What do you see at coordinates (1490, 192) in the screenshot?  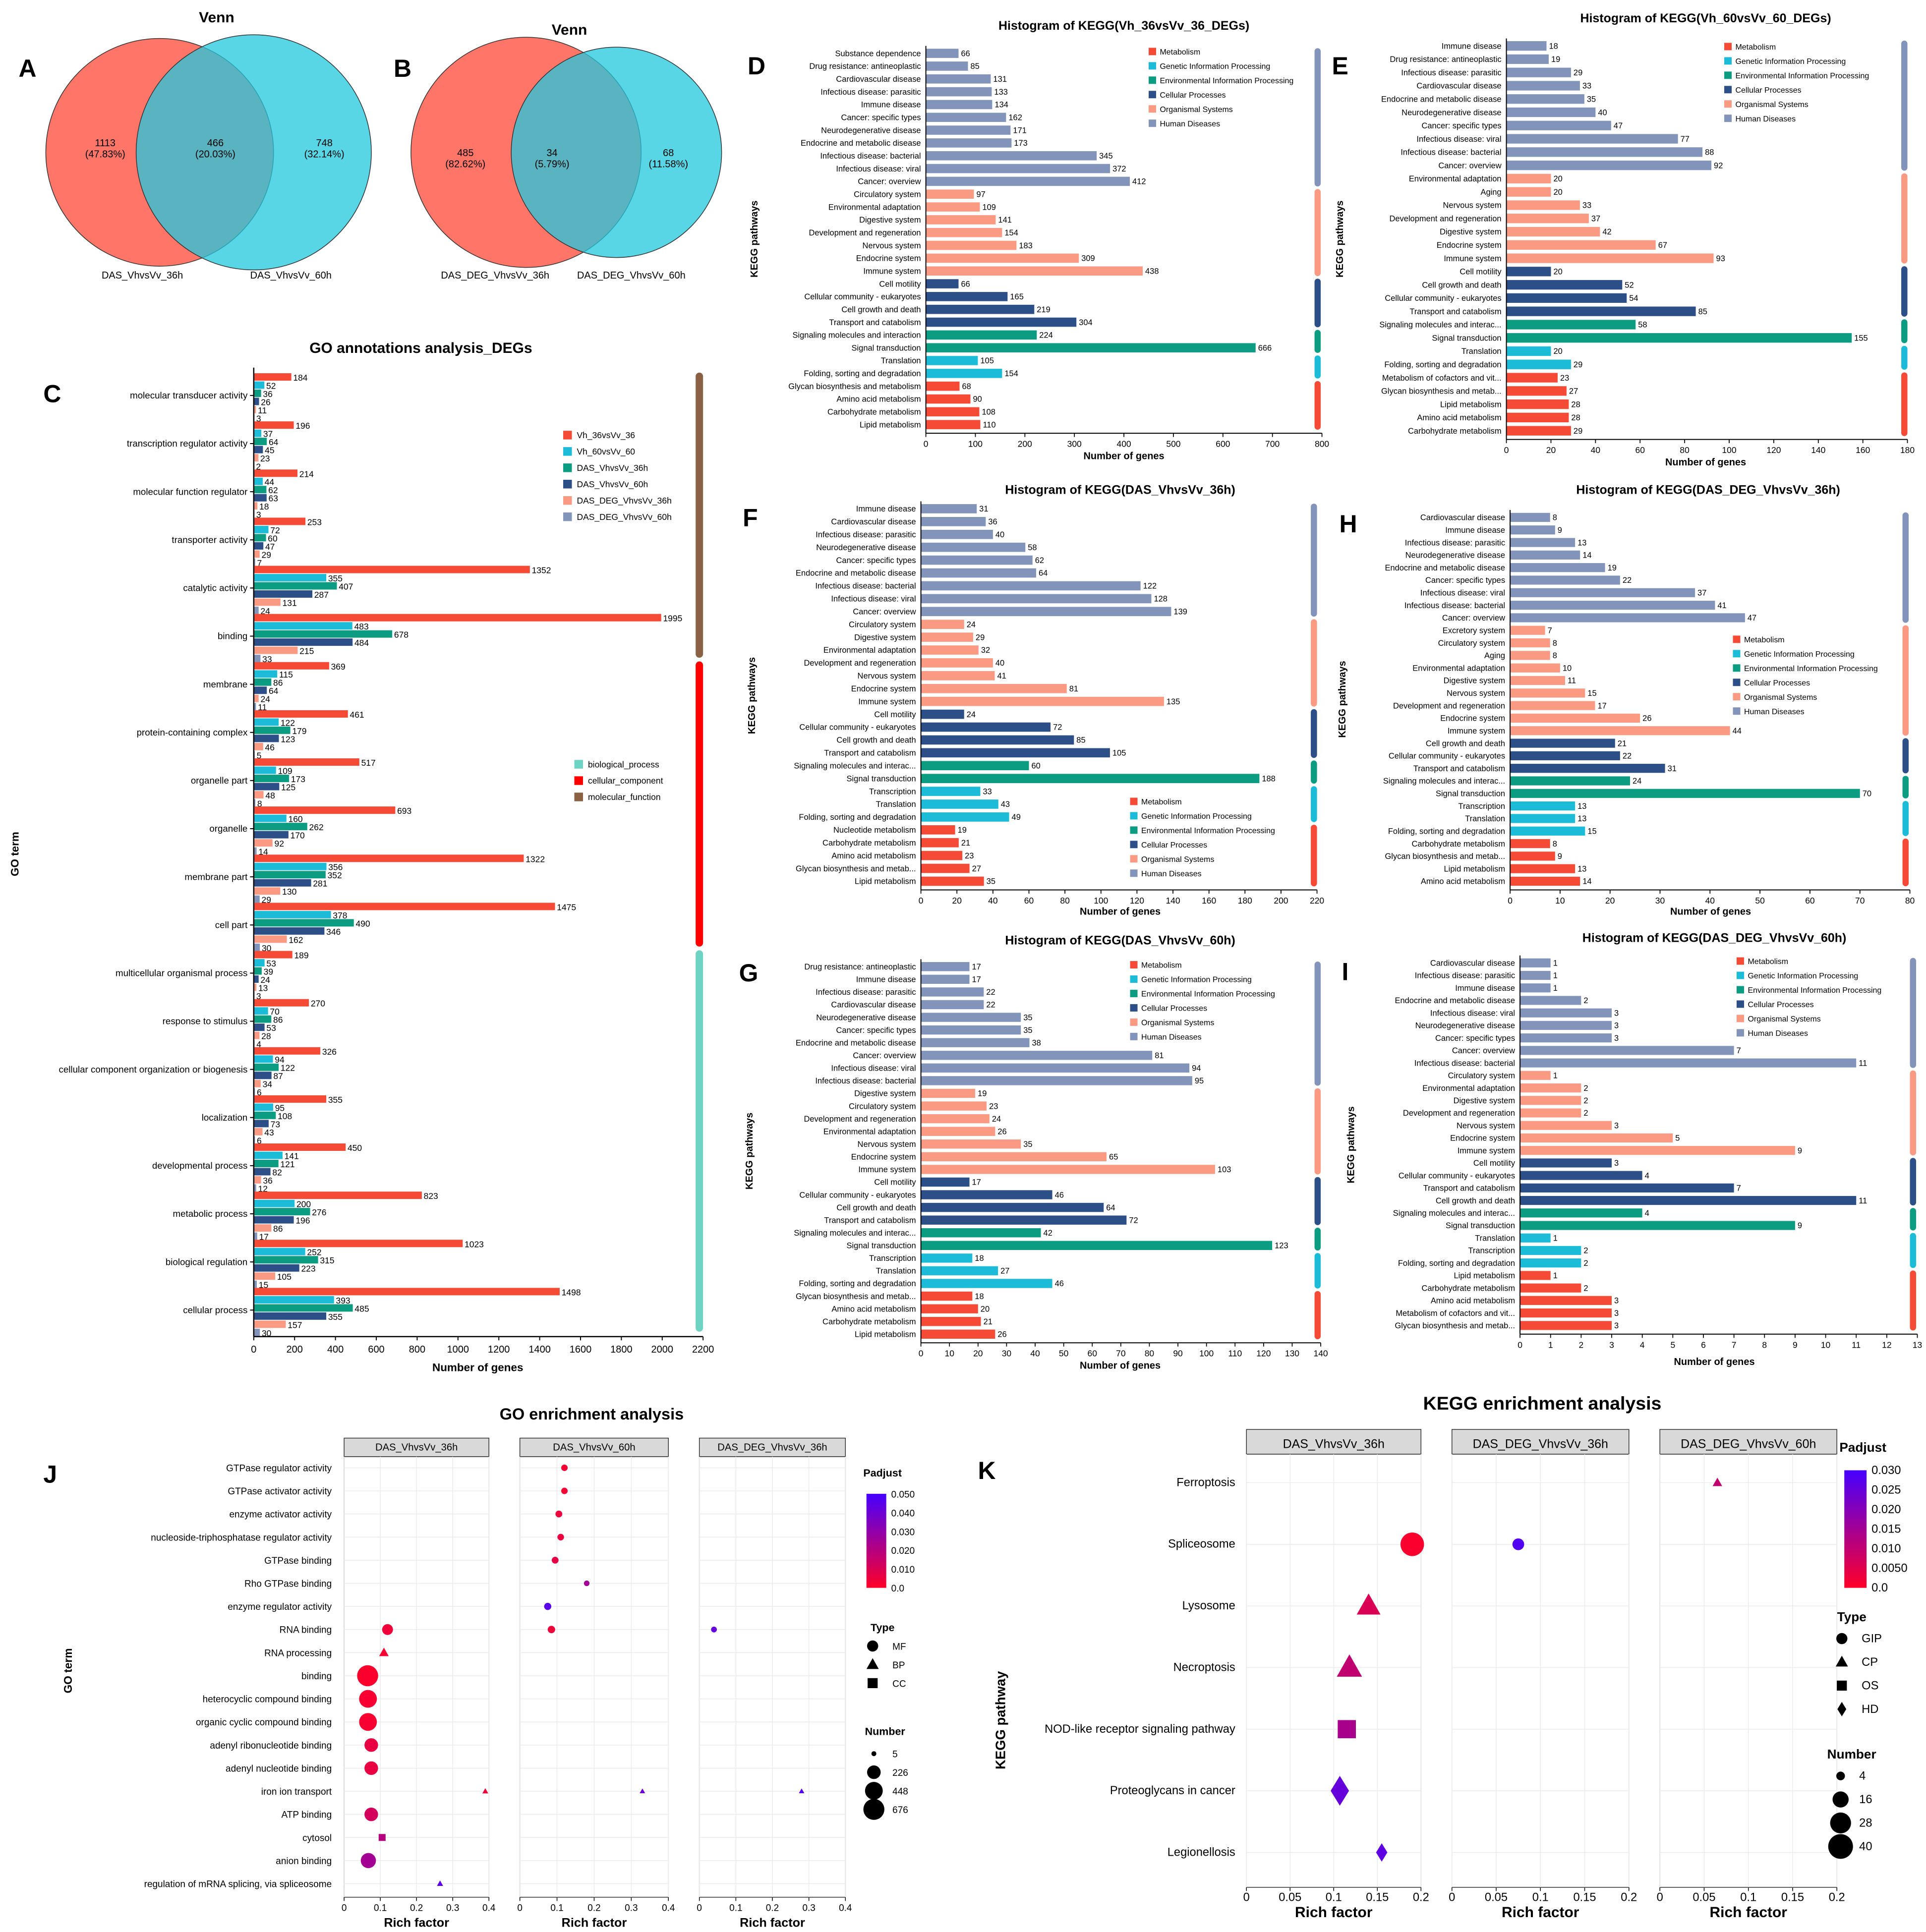 I see `pathway-label: Aging` at bounding box center [1490, 192].